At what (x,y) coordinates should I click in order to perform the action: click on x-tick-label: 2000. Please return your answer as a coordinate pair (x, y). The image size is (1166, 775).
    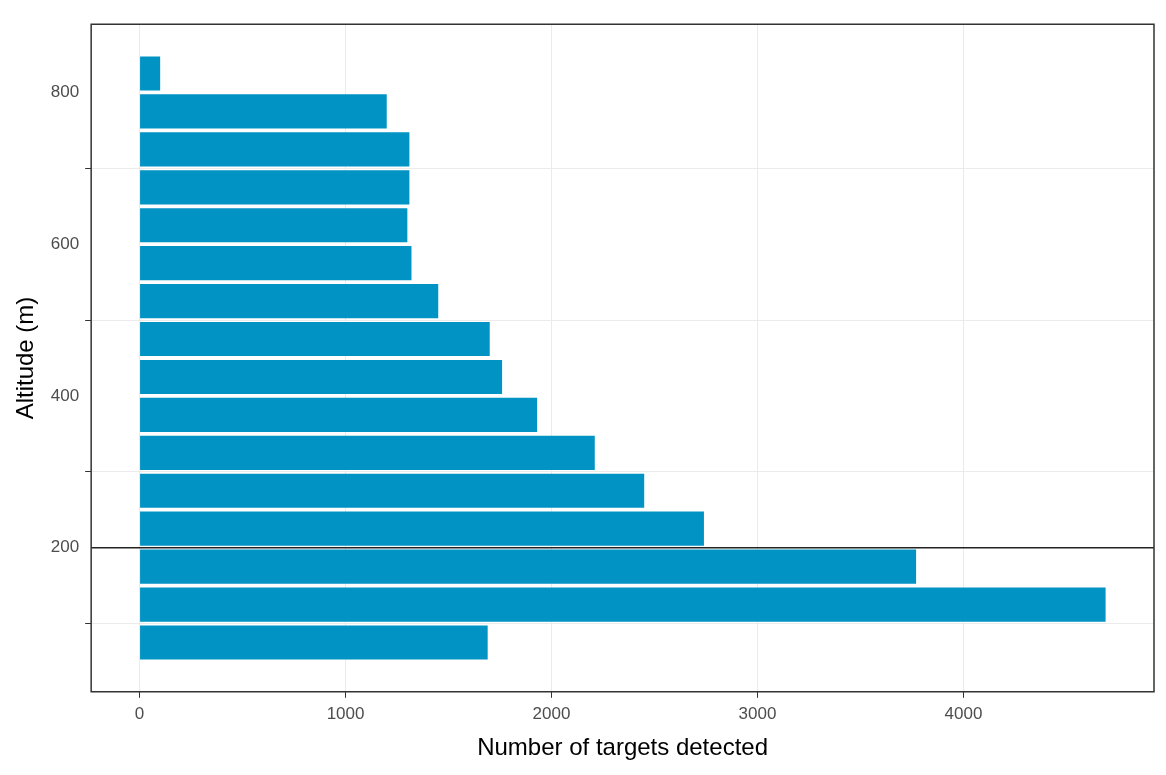
    Looking at the image, I should click on (551, 713).